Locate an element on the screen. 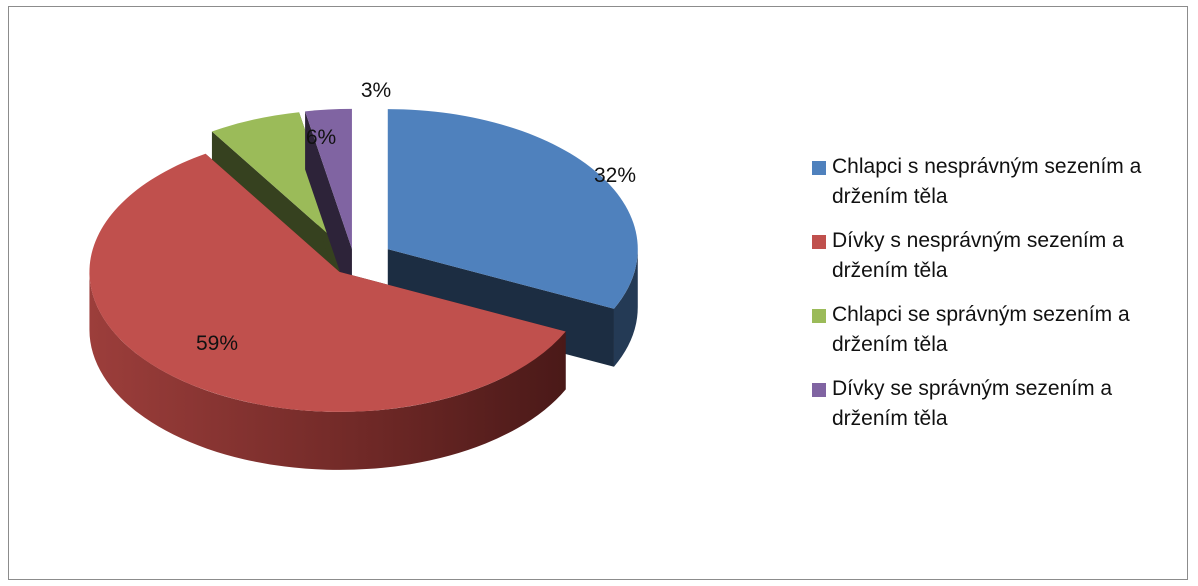 Image resolution: width=1198 pixels, height=586 pixels. data-label: 59% is located at coordinates (217, 343).